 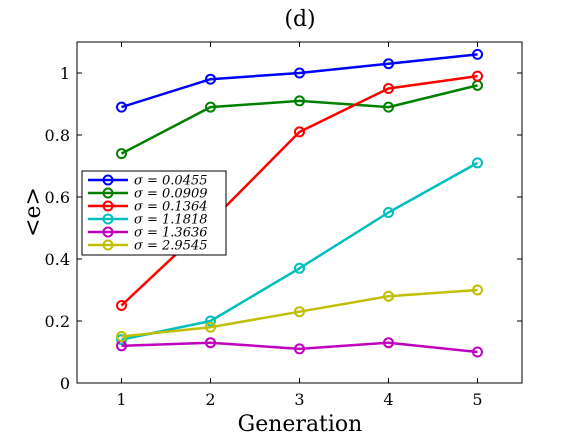 I want to click on y-tick-label: 0.2, so click(x=57, y=321).